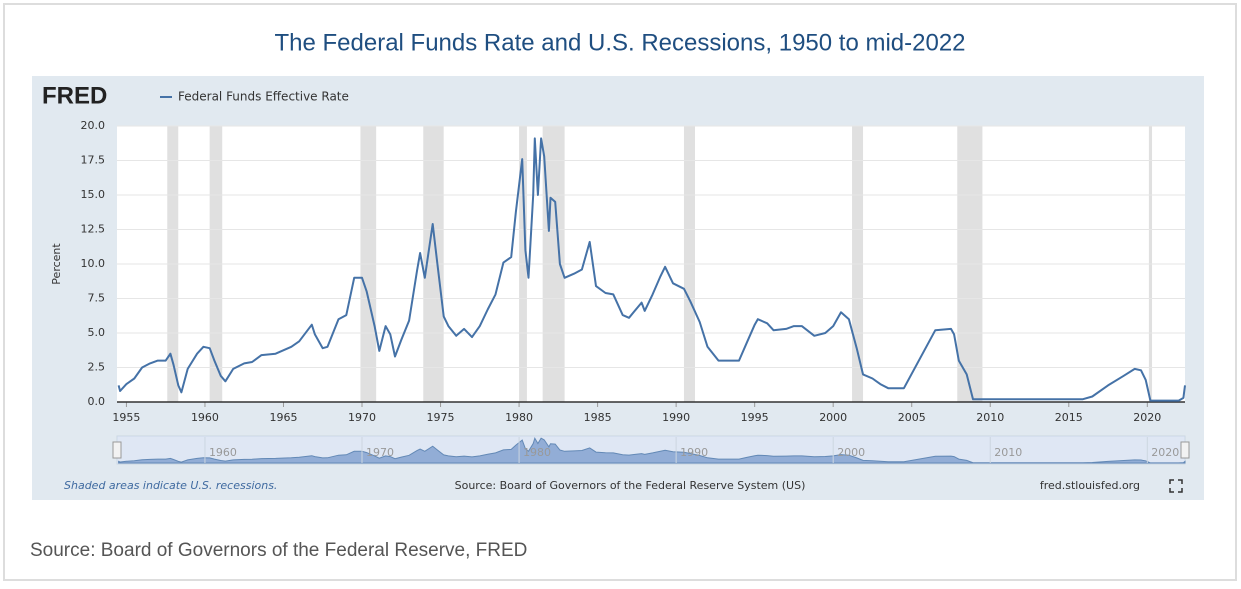 Image resolution: width=1241 pixels, height=589 pixels. Describe the element at coordinates (519, 417) in the screenshot. I see `x-tick-label: 1980` at that location.